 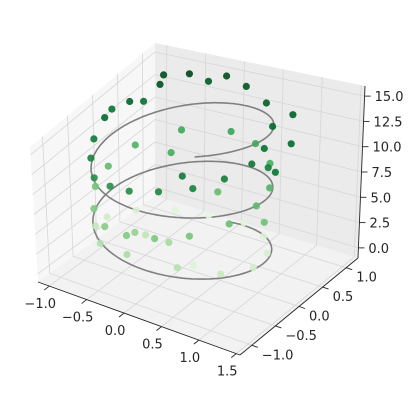 I want to click on z-tick-label-3: 7.5, so click(x=382, y=173).